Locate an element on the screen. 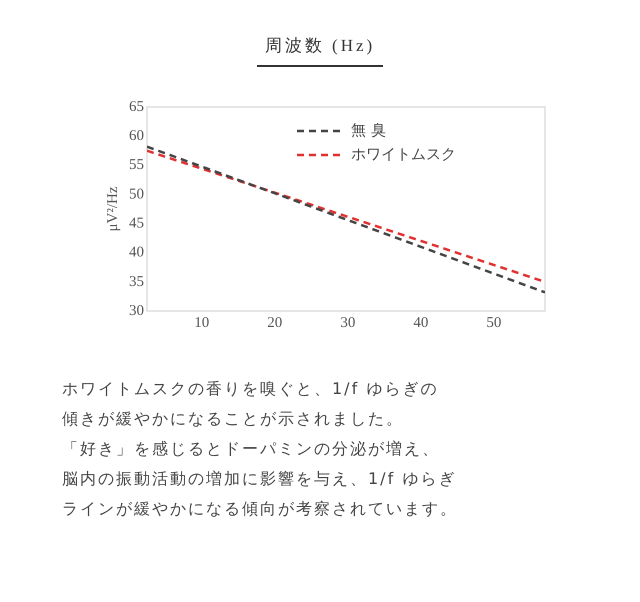 Image resolution: width=640 pixels, height=602 pixels. y-tick-label: 60 is located at coordinates (136, 136).